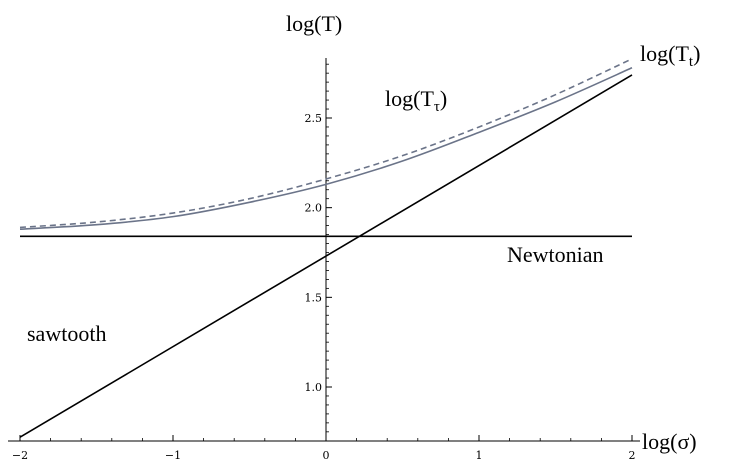 The image size is (745, 463). What do you see at coordinates (314, 387) in the screenshot?
I see `y-tick-label: 1.0` at bounding box center [314, 387].